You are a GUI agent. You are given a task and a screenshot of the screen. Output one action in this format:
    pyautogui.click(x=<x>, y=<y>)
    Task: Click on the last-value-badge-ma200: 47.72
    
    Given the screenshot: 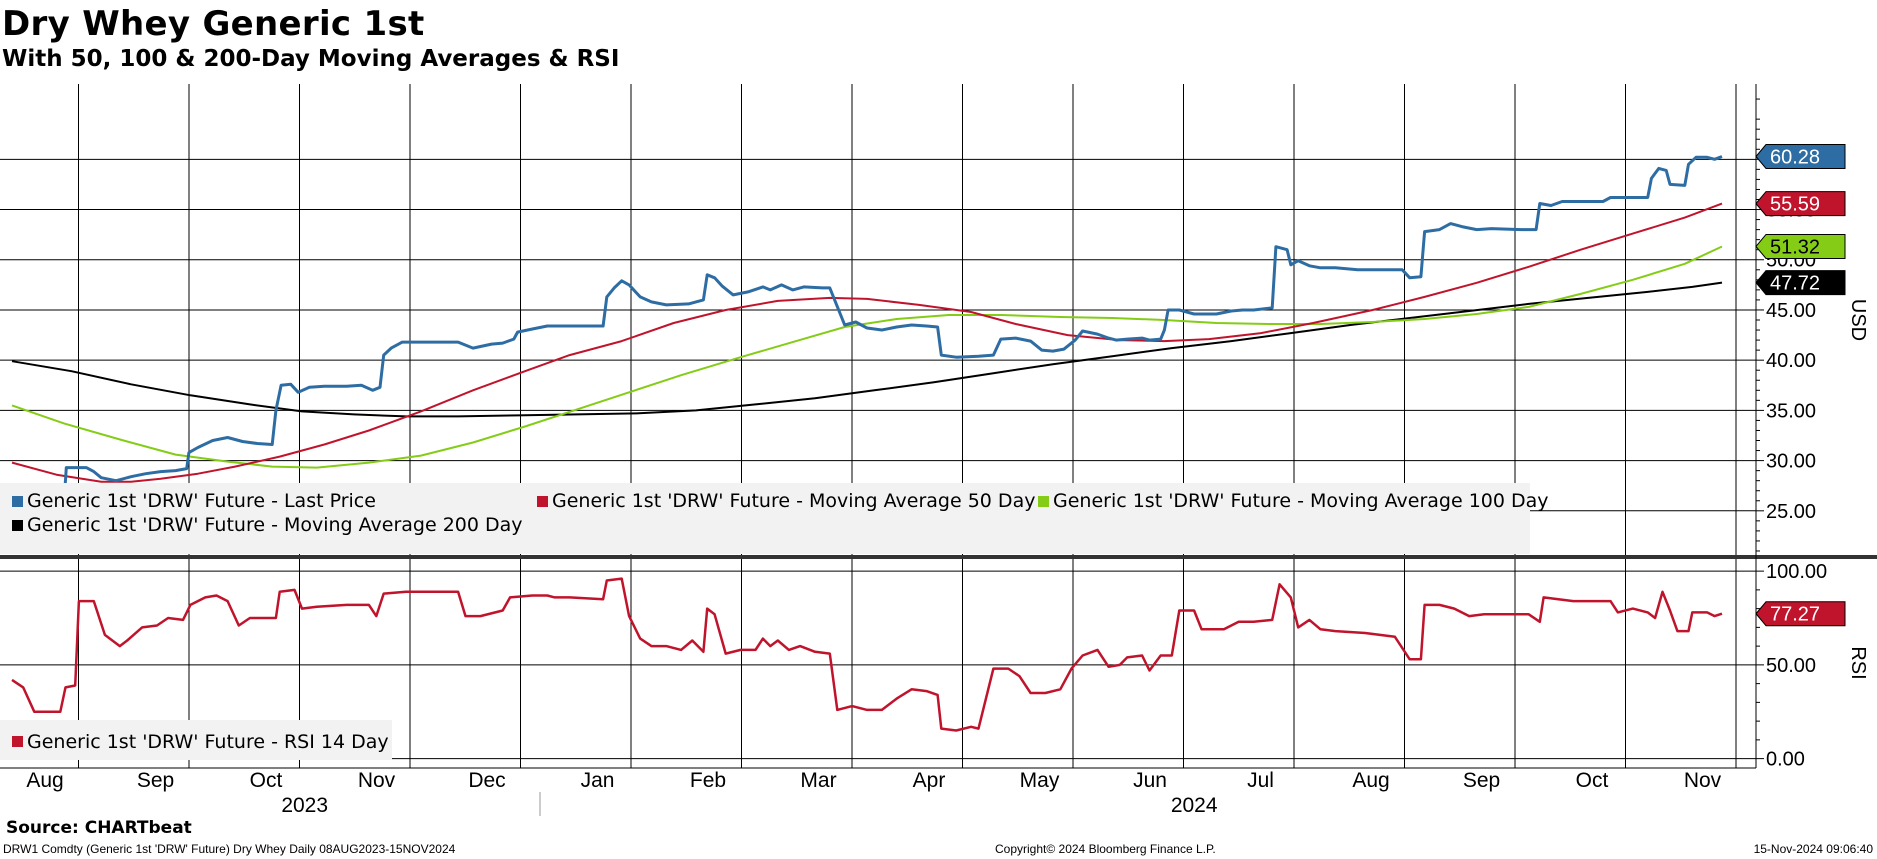 What is the action you would take?
    pyautogui.click(x=1800, y=283)
    